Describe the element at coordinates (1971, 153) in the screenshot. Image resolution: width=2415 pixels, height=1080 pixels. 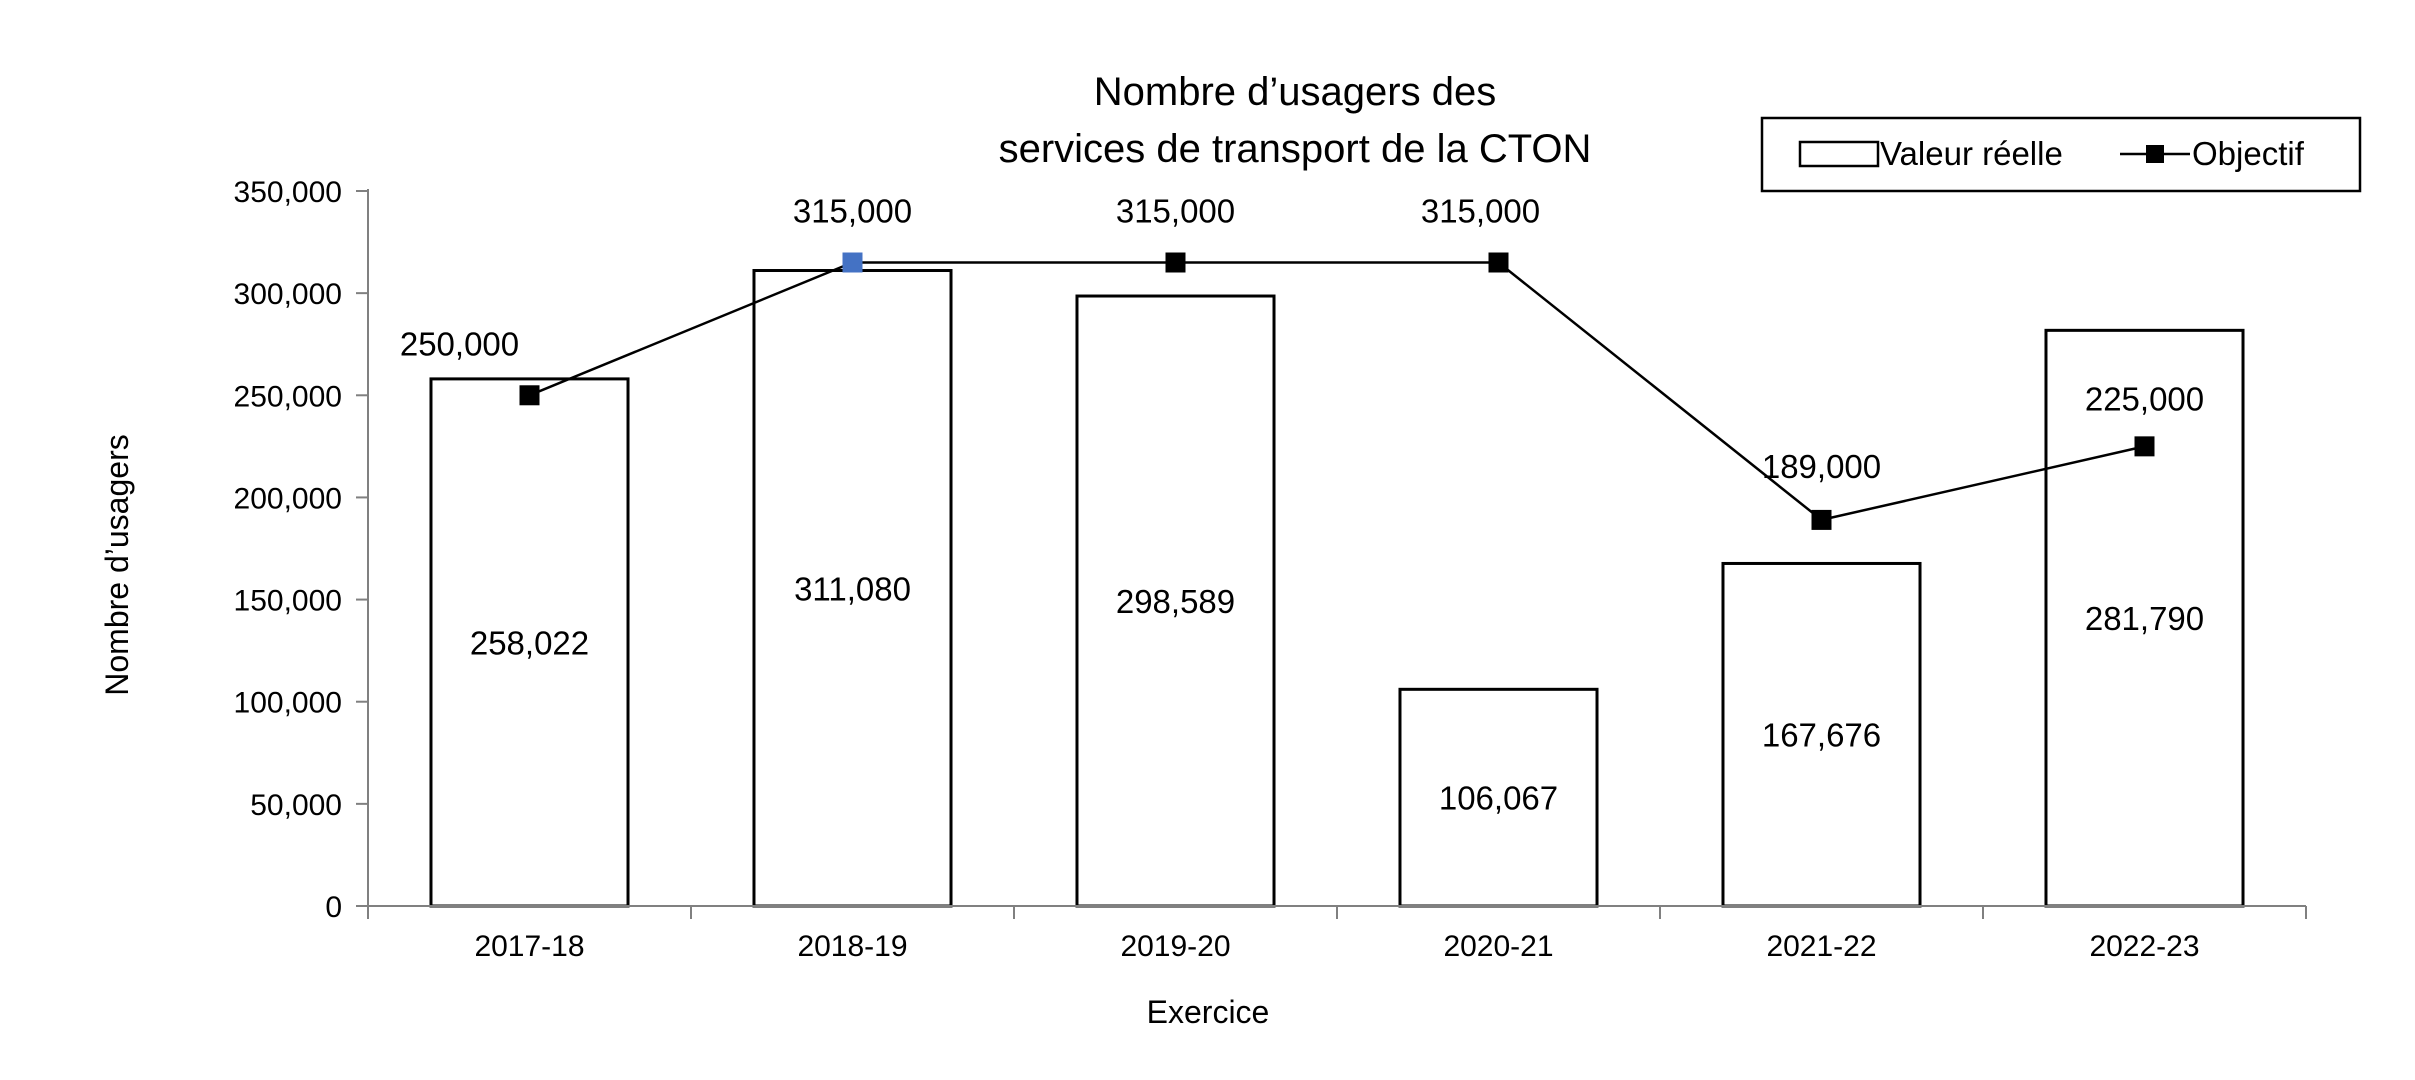
I see `legend-label-bars: Valeur réelle` at that location.